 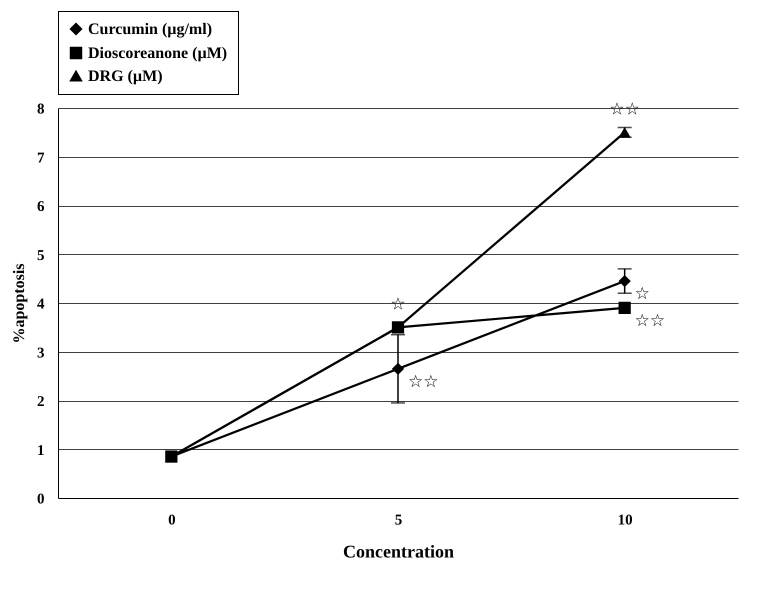 I want to click on x-axis-title: Concentration, so click(x=398, y=552).